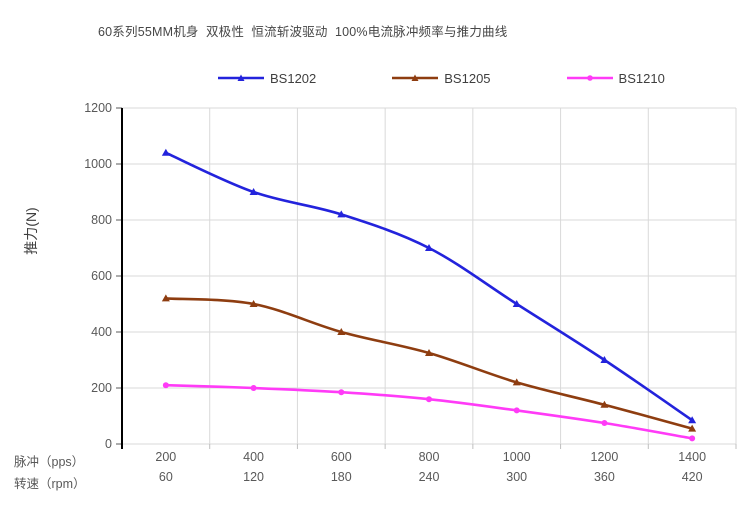 The image size is (750, 518). What do you see at coordinates (641, 78) in the screenshot?
I see `legend-label: BS1210` at bounding box center [641, 78].